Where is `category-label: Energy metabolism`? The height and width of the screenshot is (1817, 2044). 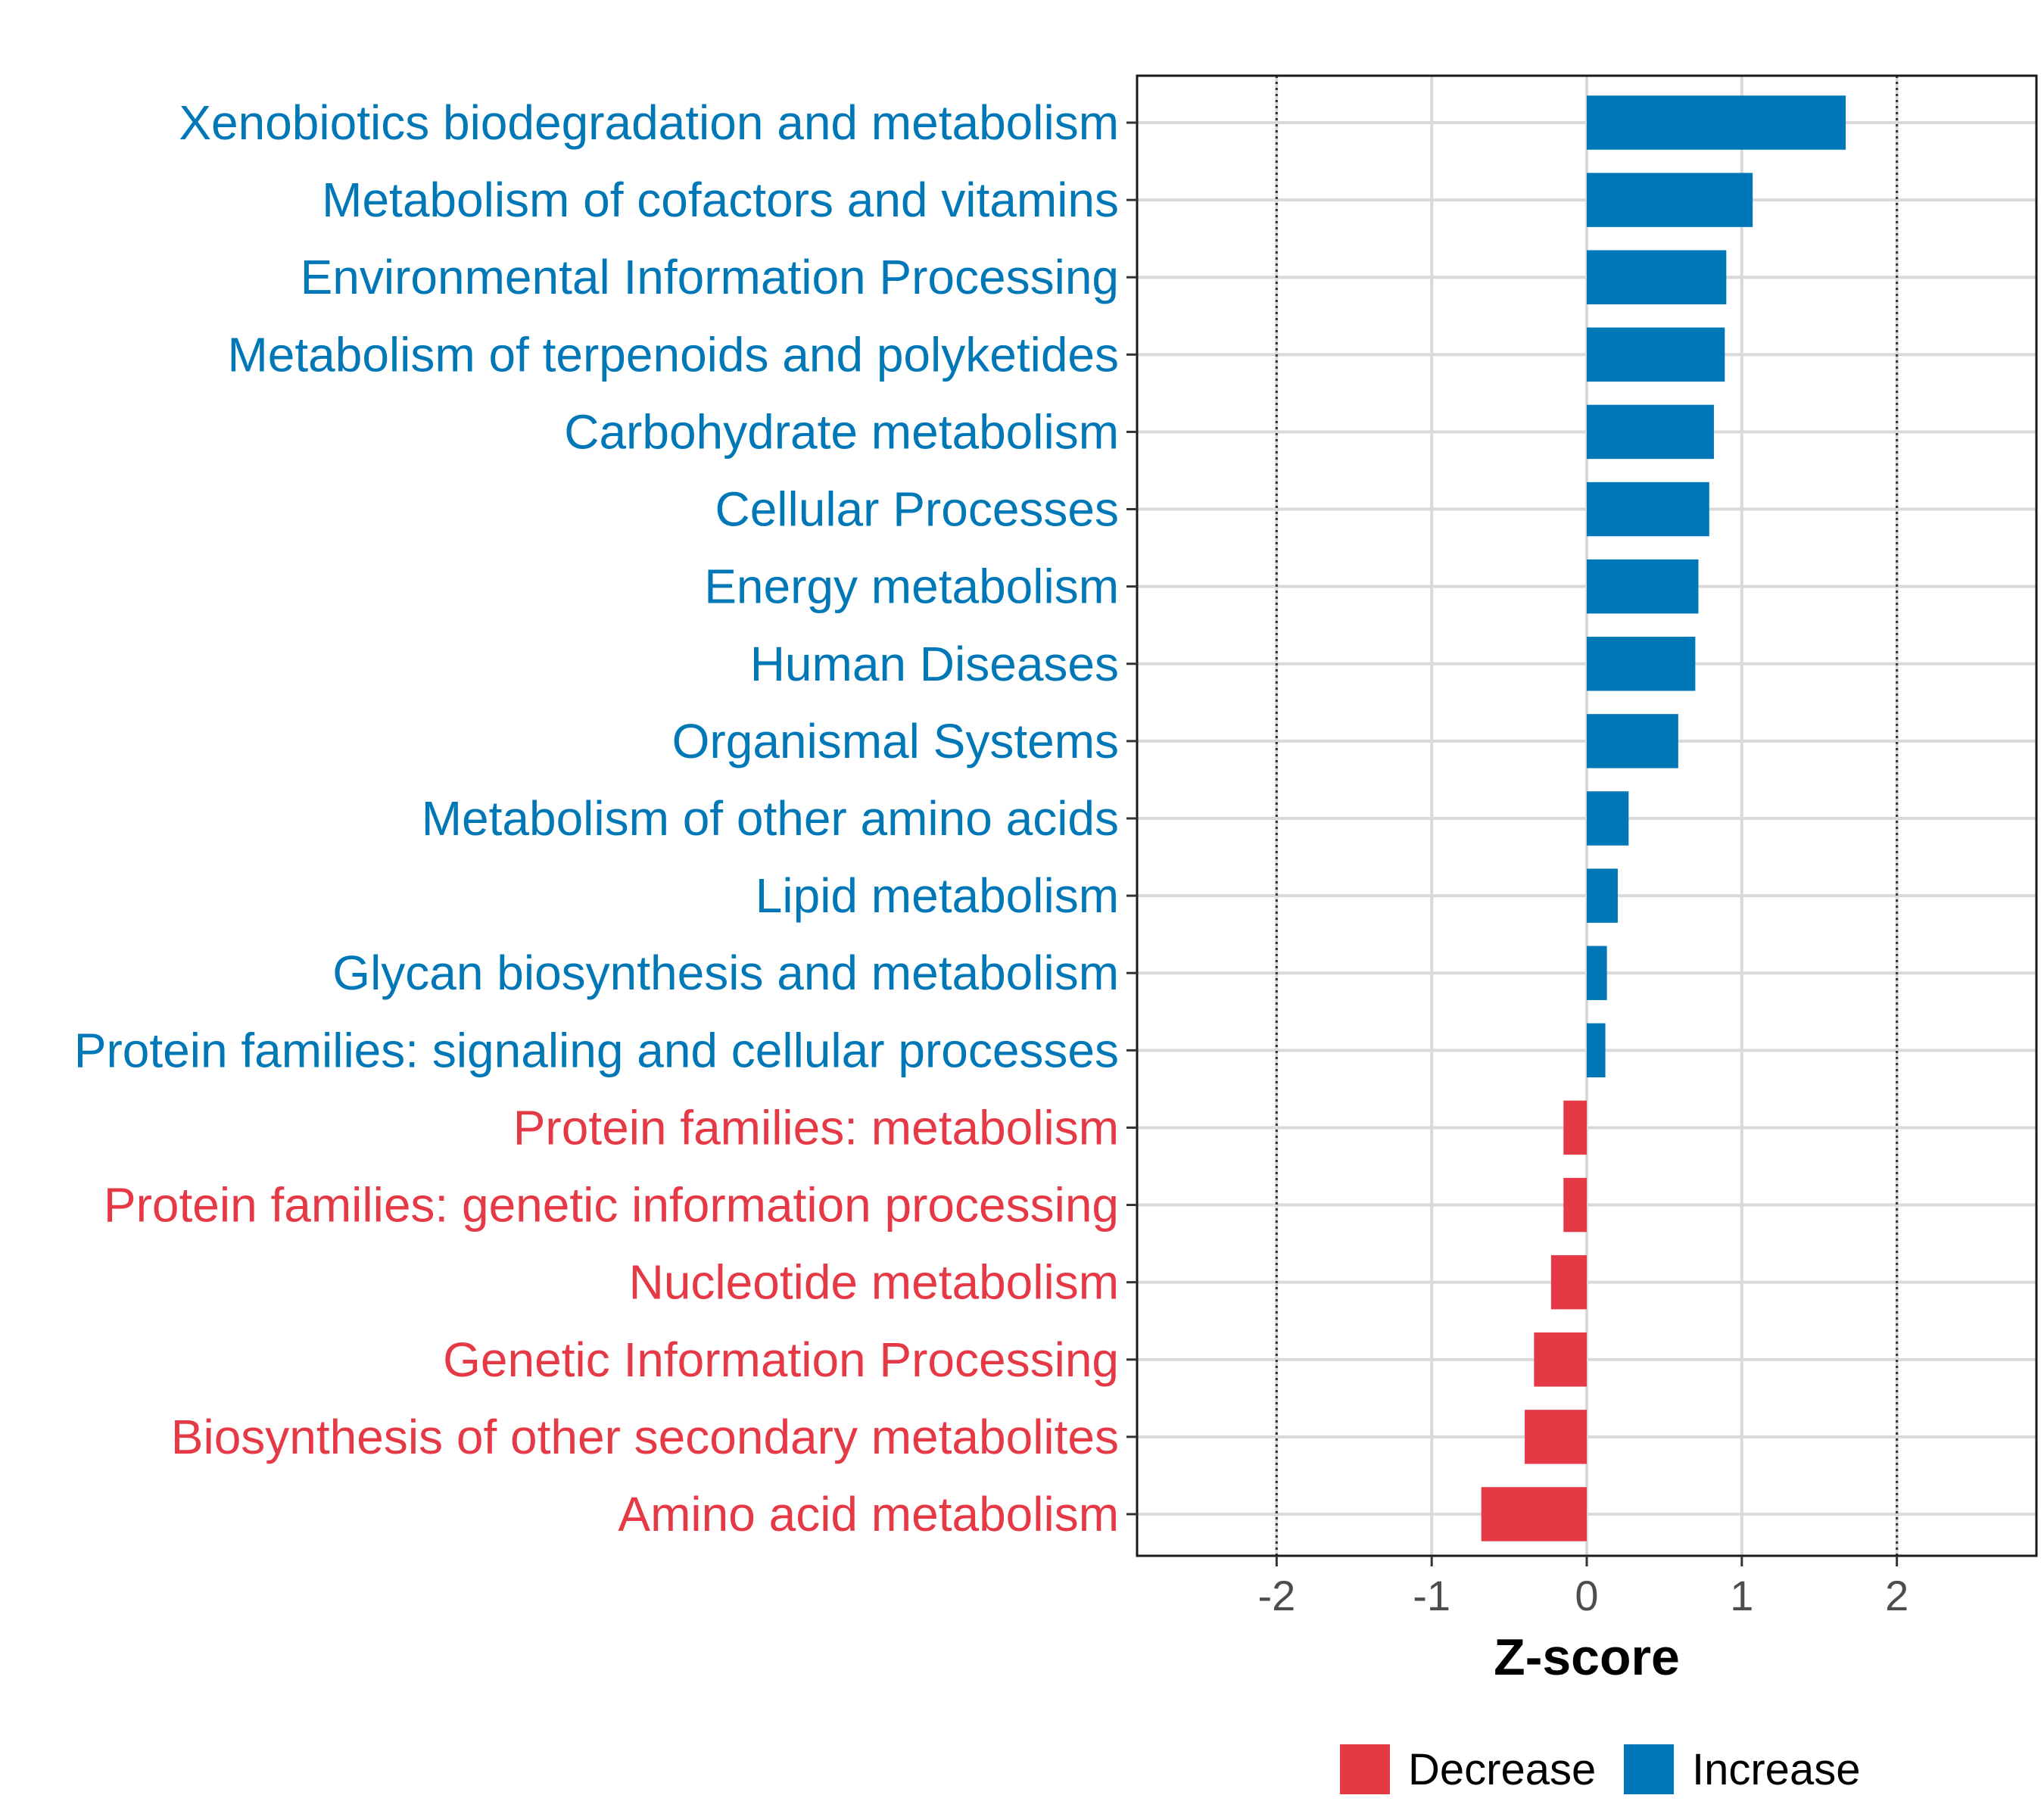 category-label: Energy metabolism is located at coordinates (911, 586).